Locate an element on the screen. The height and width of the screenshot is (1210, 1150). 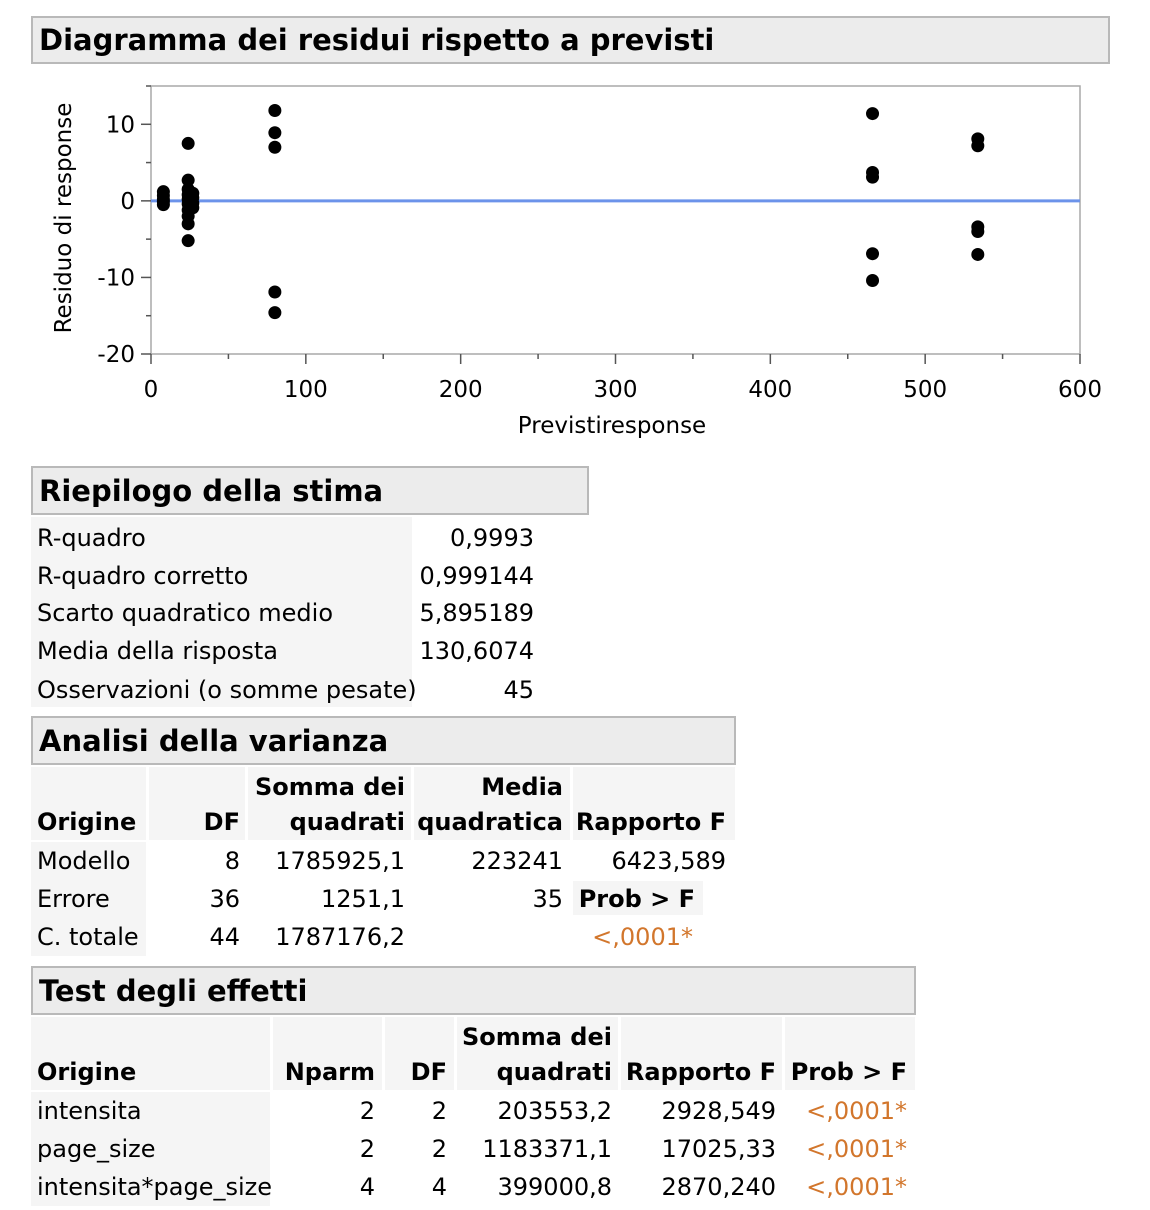
effects-row-intensita-df: 2 is located at coordinates (439, 1111).